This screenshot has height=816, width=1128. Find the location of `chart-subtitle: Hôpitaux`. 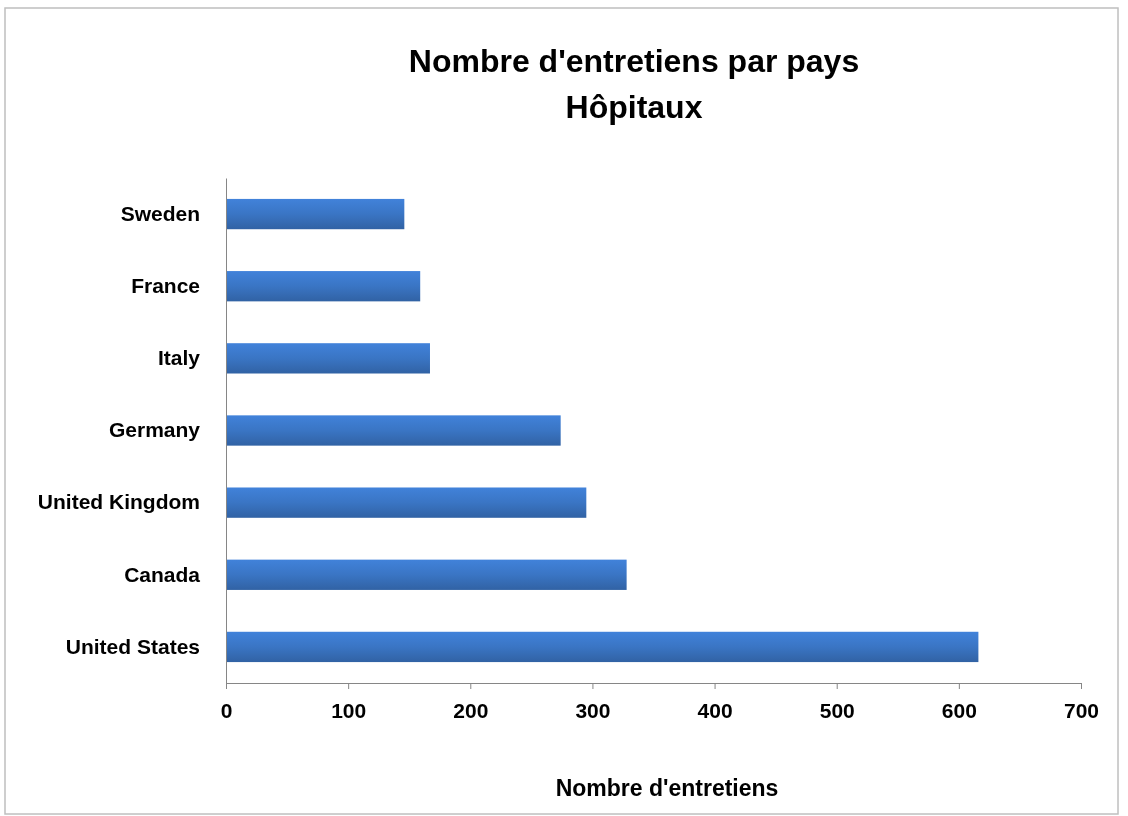

chart-subtitle: Hôpitaux is located at coordinates (634, 107).